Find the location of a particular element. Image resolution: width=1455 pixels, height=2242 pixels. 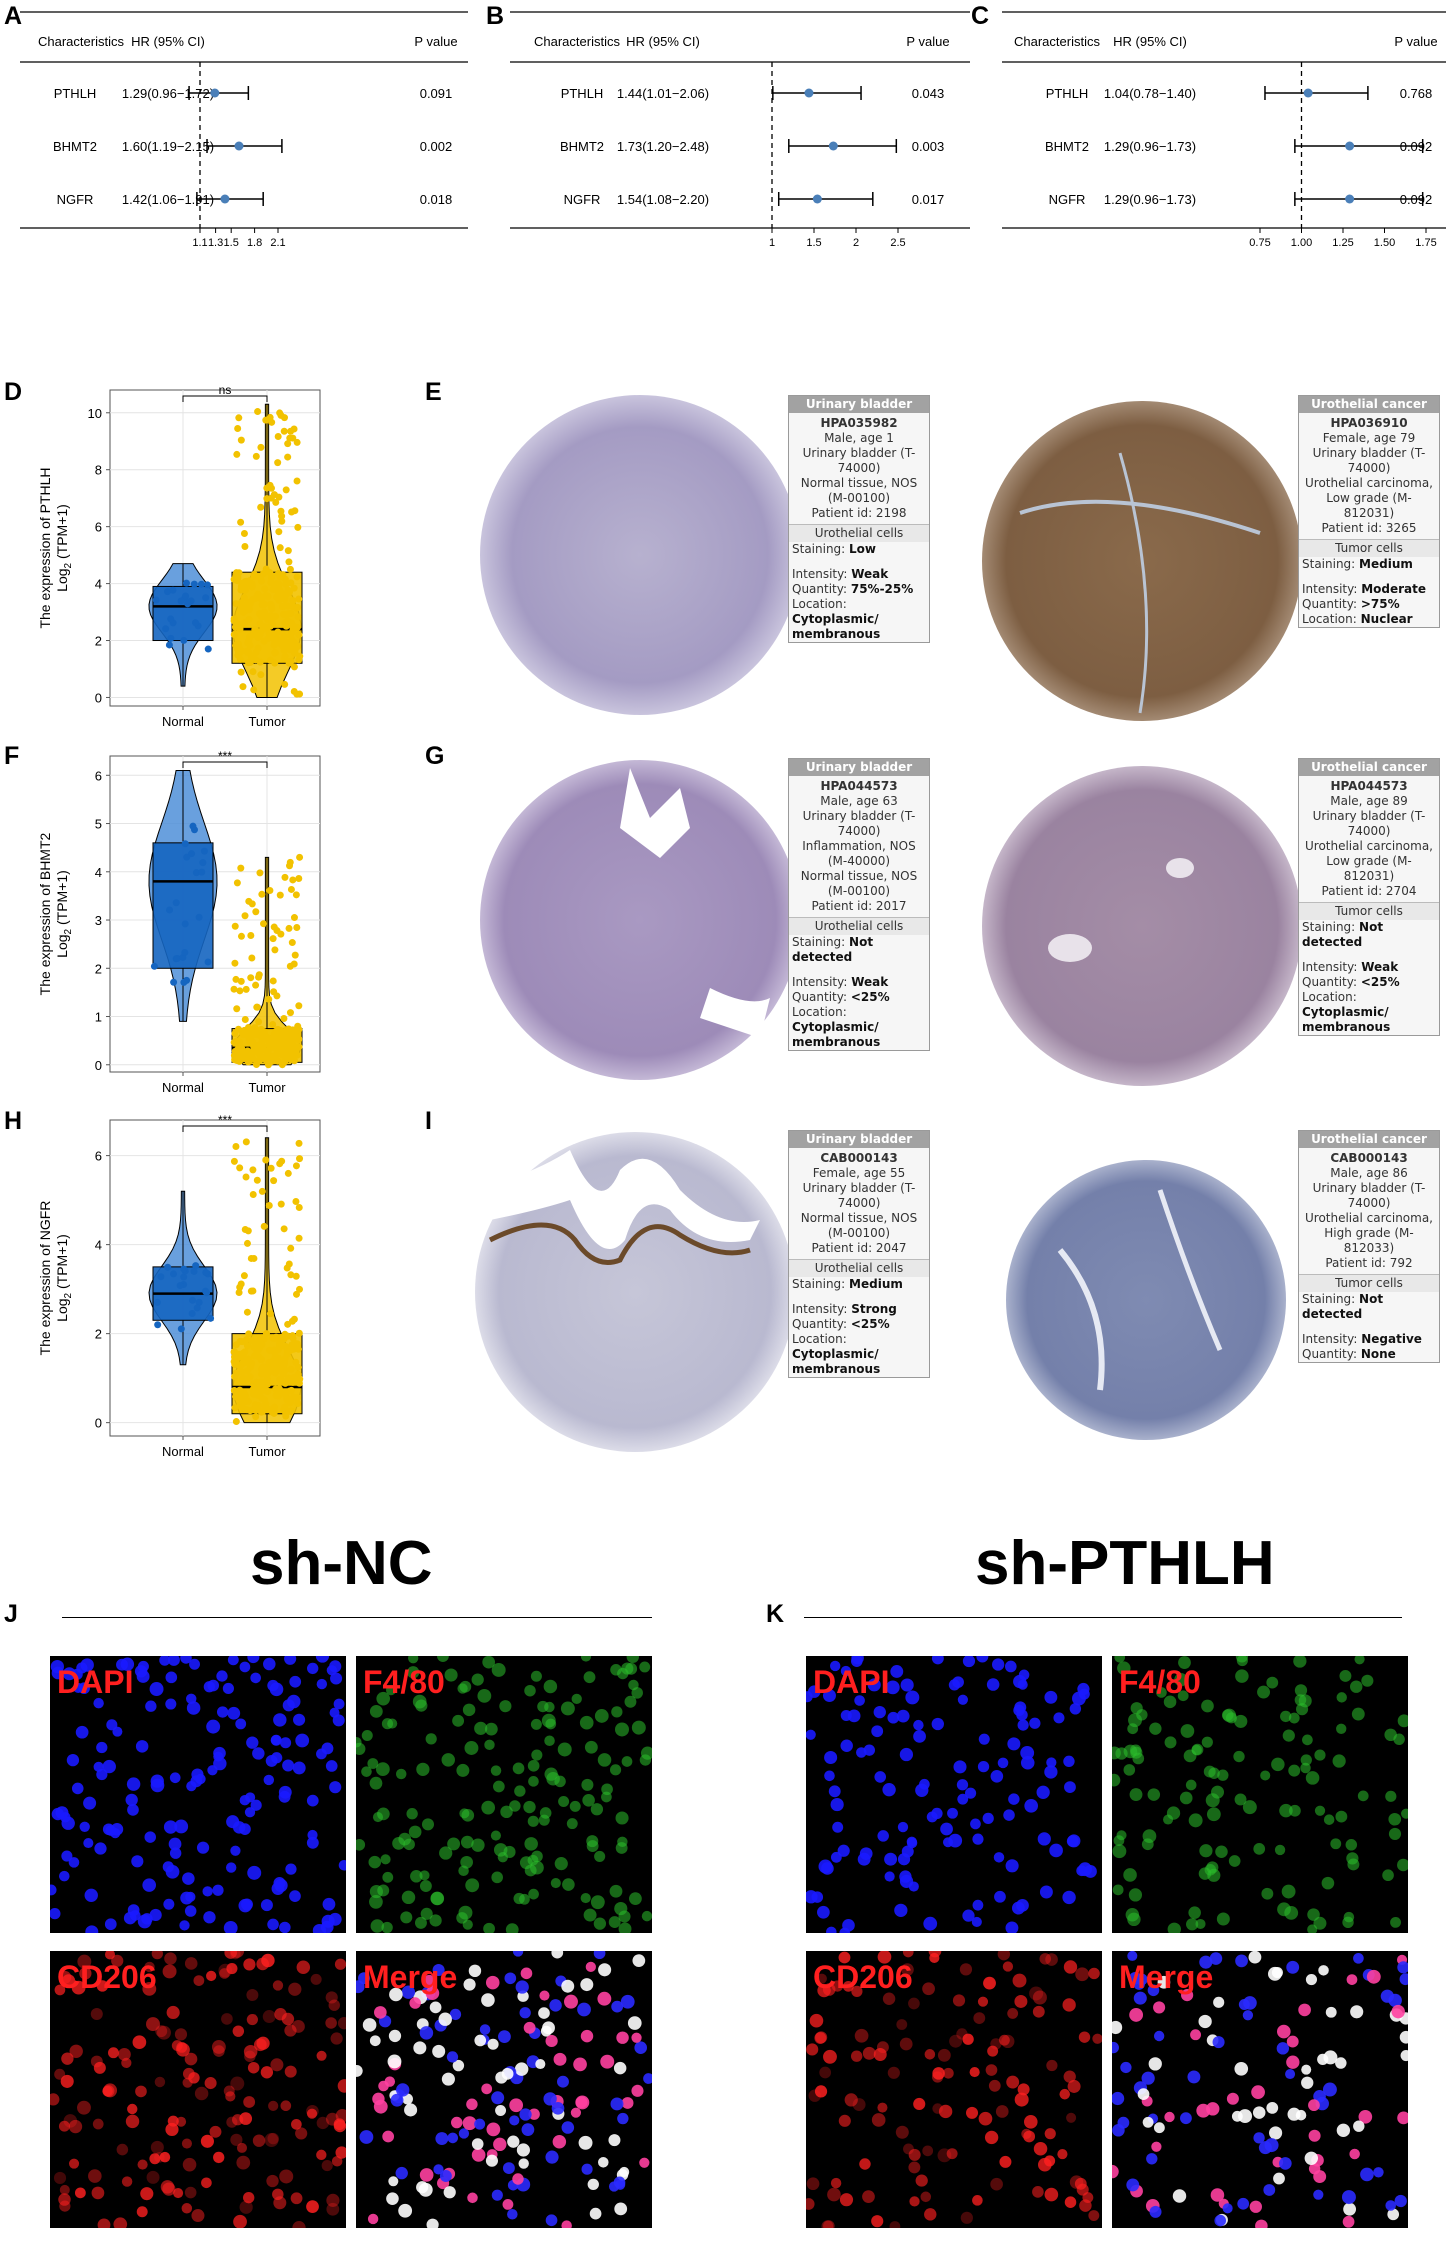

ihc-card-cell-type: Urothelial cells is located at coordinates (859, 1268).